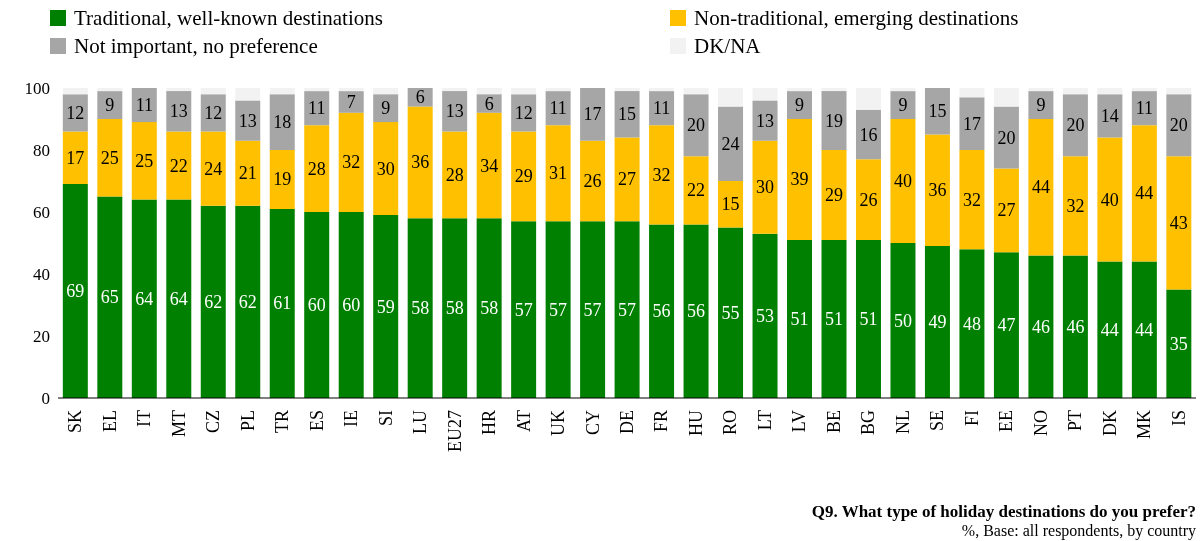 The height and width of the screenshot is (541, 1200). I want to click on x-tick-label: FI, so click(971, 418).